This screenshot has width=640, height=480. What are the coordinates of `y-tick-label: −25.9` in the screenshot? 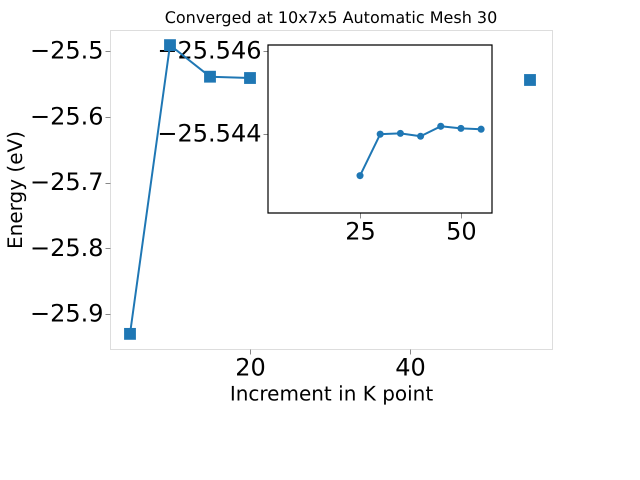 It's located at (67, 314).